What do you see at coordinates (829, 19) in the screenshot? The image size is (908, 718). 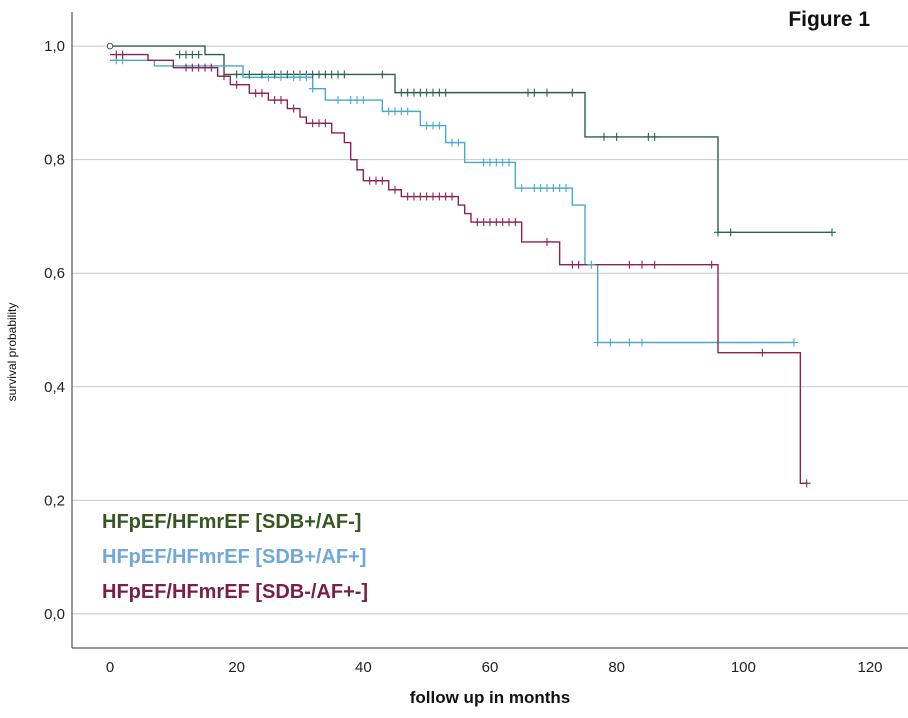 I see `figure-label: Figure 1` at bounding box center [829, 19].